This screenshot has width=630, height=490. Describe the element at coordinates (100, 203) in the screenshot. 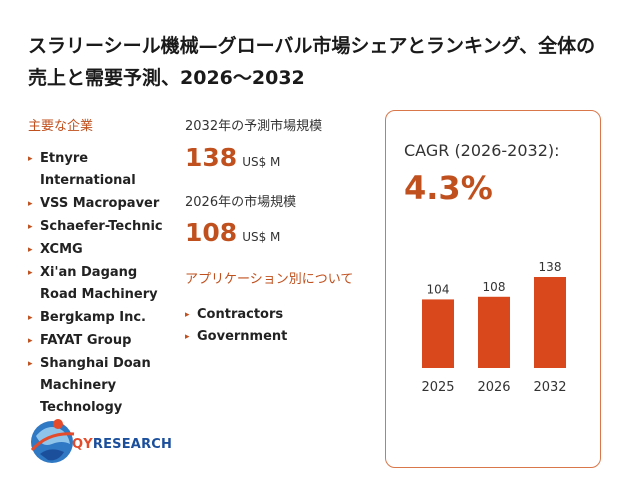

I see `company-name: VSS Macropaver` at that location.